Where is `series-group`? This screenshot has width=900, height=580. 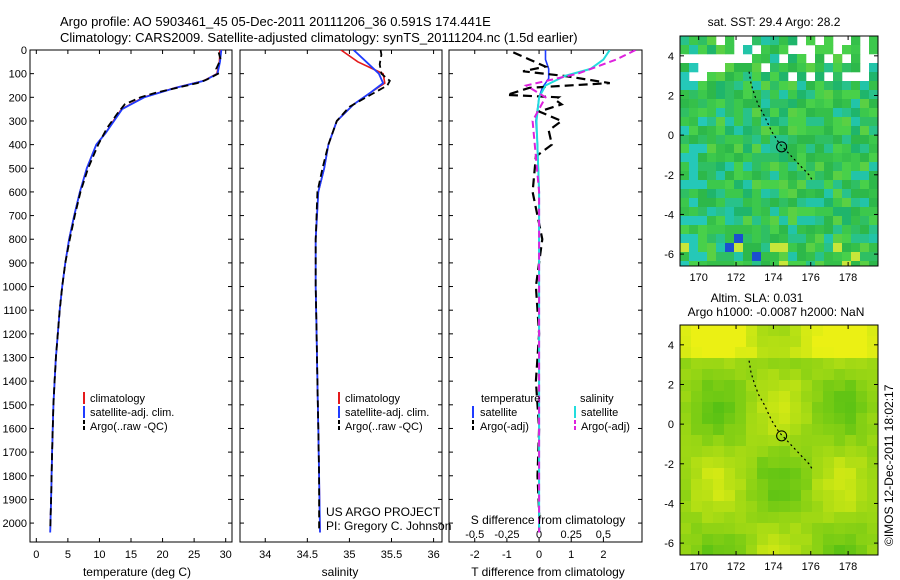
series-group is located at coordinates (352, 291).